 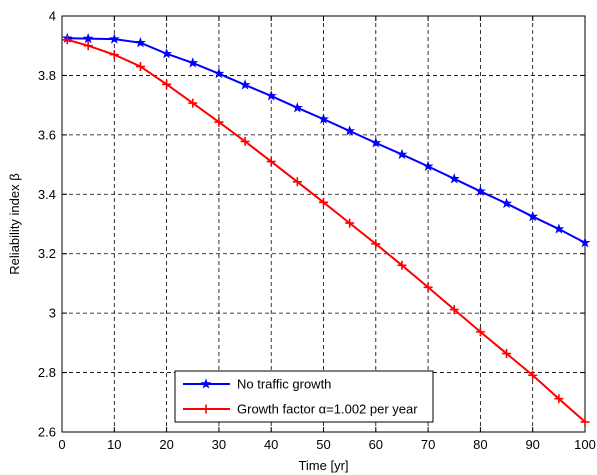 I want to click on y-tick-label: 3.8, so click(x=47, y=75).